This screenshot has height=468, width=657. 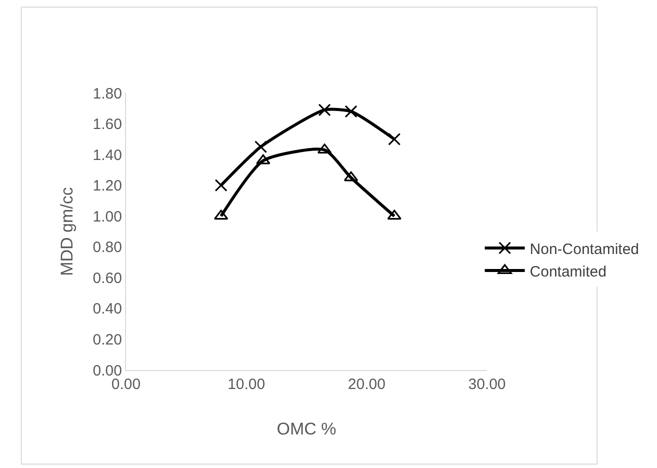 What do you see at coordinates (107, 309) in the screenshot?
I see `y-tick-label: 0.40` at bounding box center [107, 309].